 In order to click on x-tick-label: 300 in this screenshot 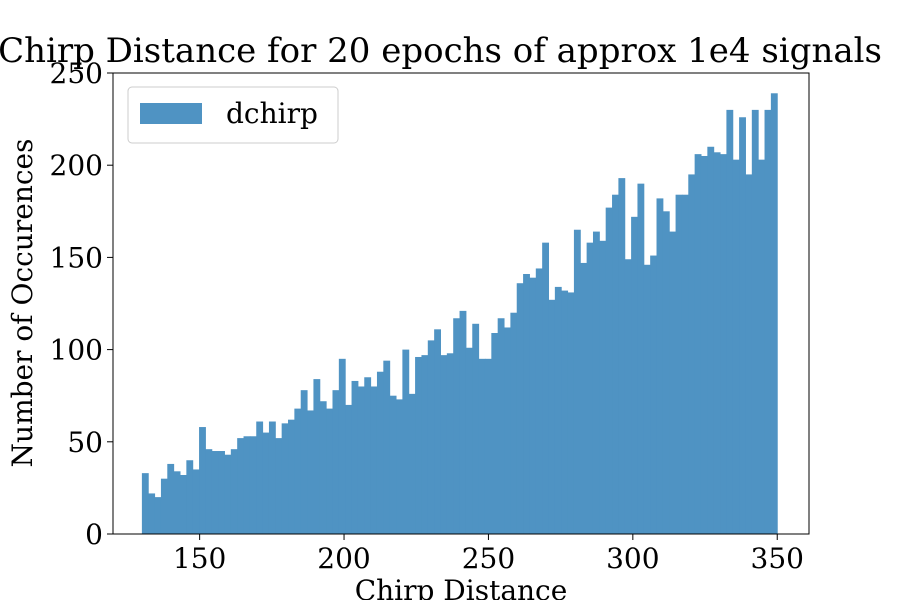, I will do `click(632, 558)`.